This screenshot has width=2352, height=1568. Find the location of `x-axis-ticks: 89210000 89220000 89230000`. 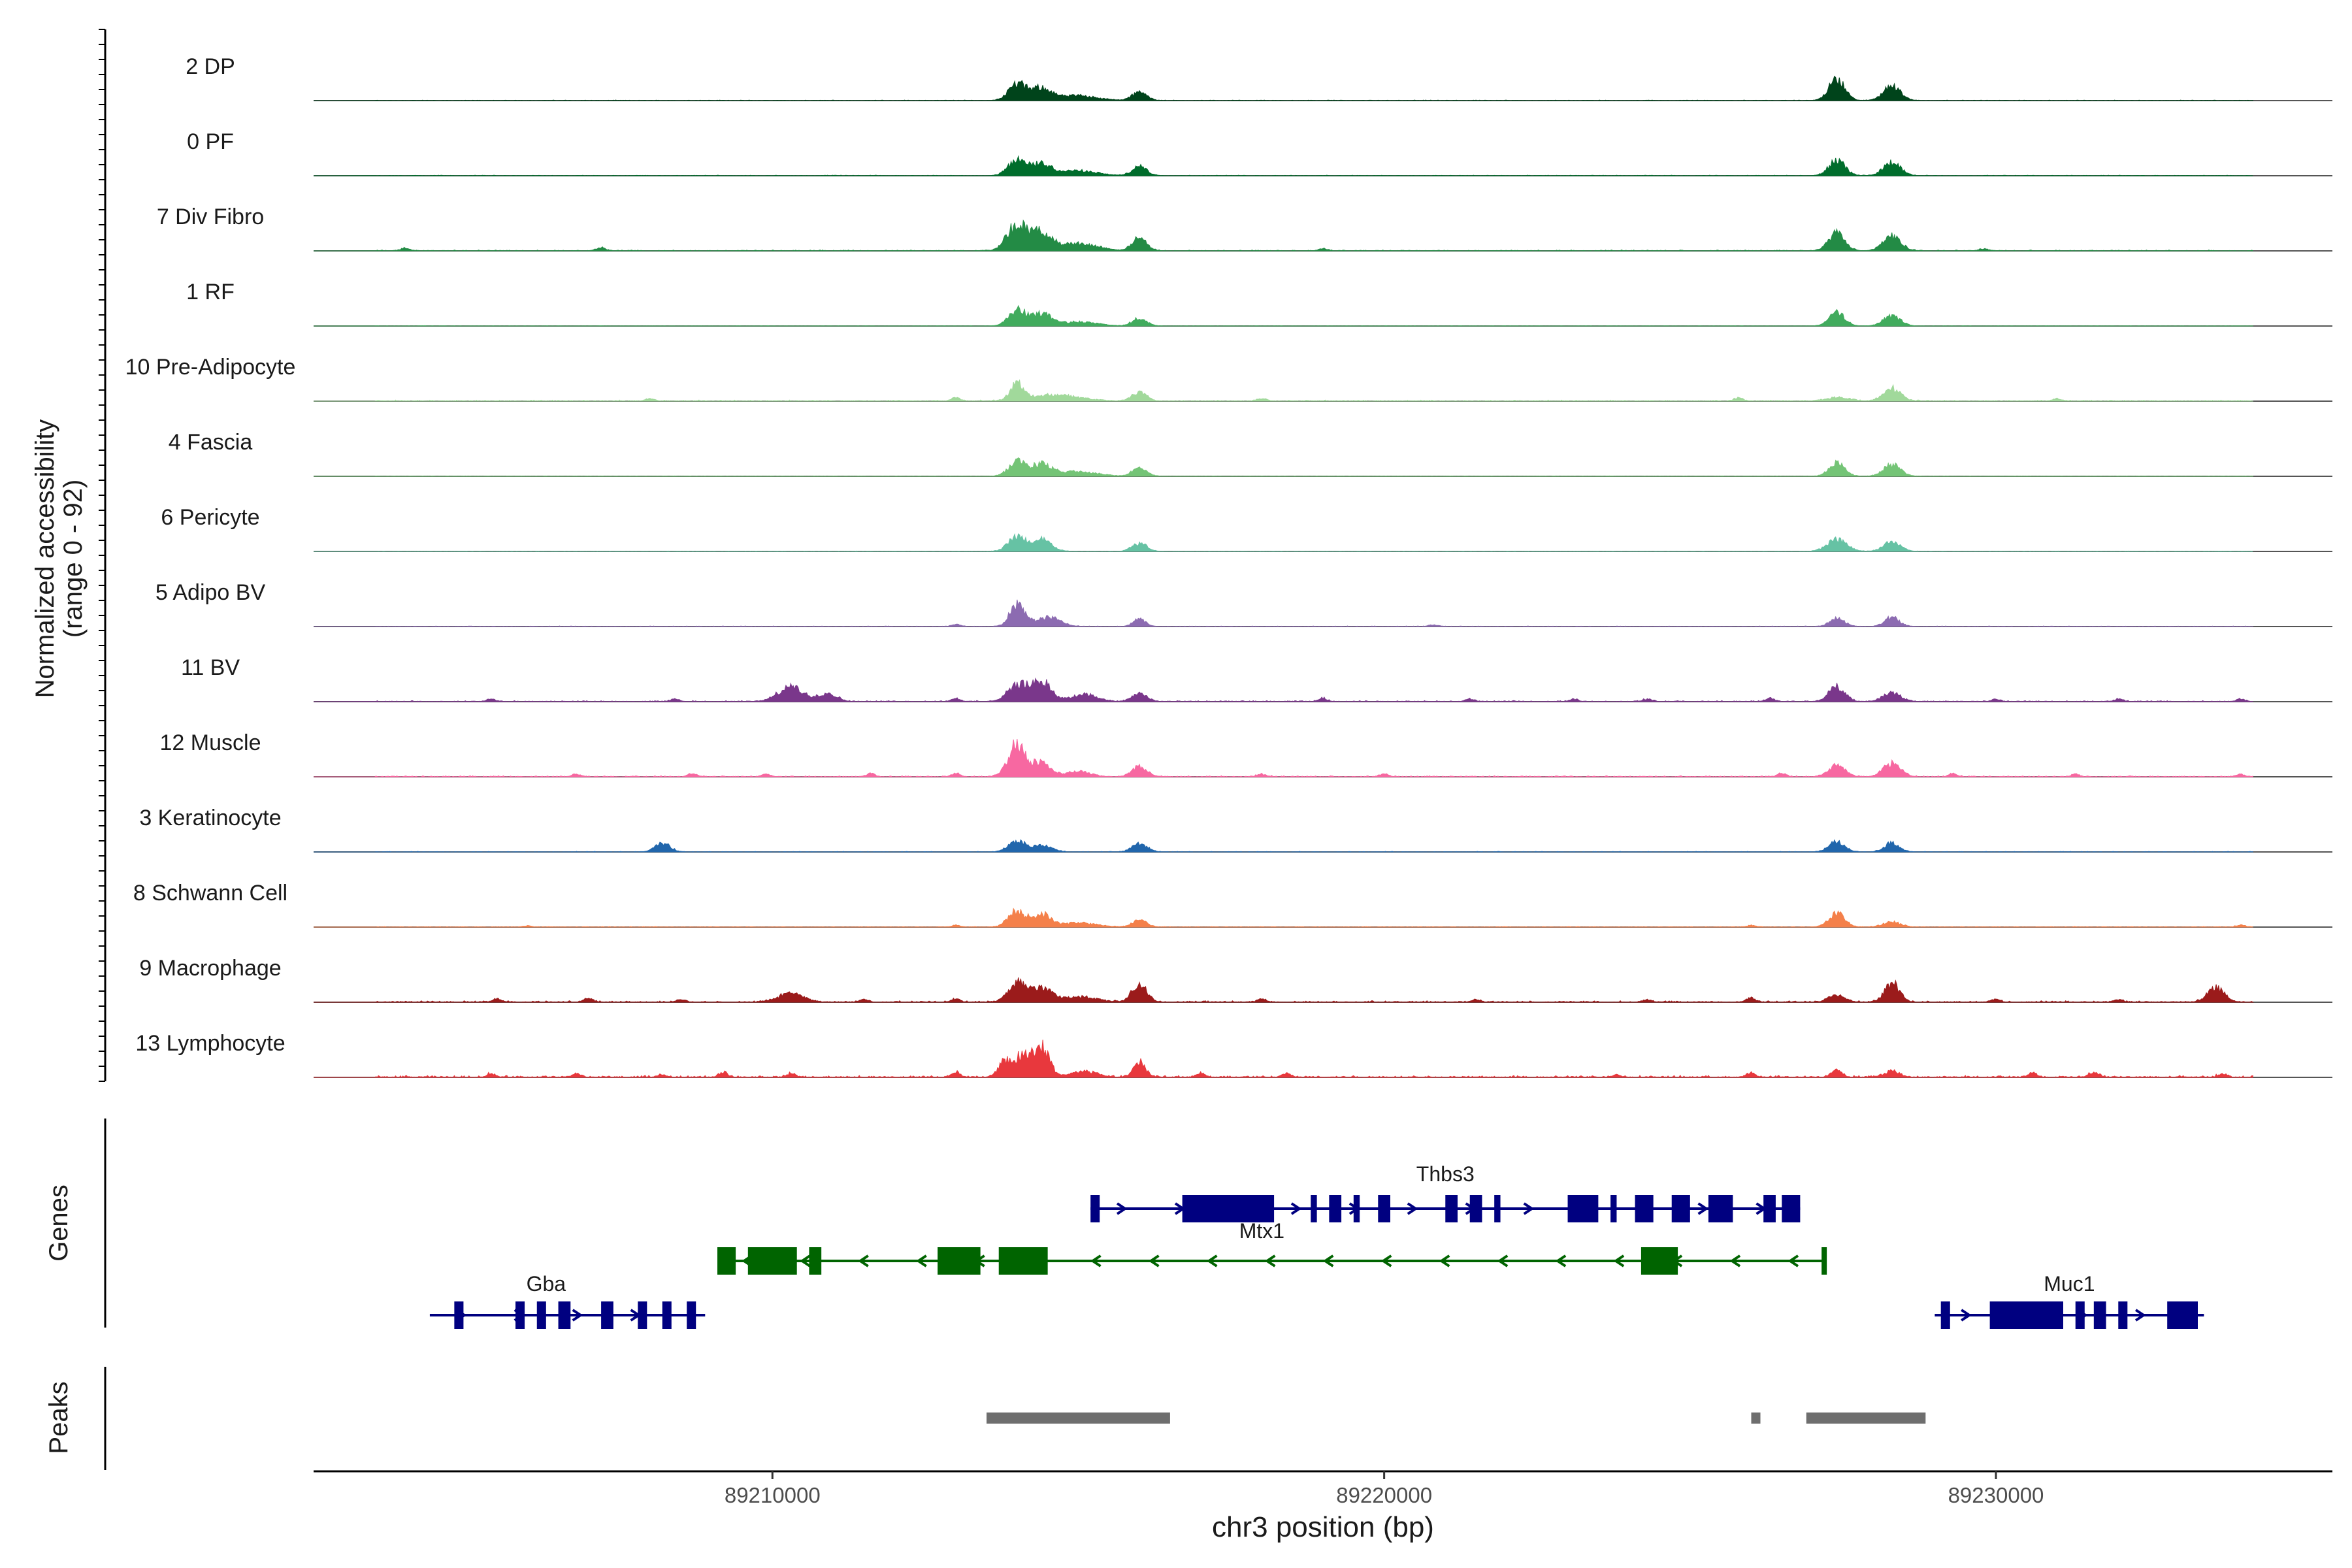

x-axis-ticks: 89210000 89220000 89230000 is located at coordinates (1384, 1489).